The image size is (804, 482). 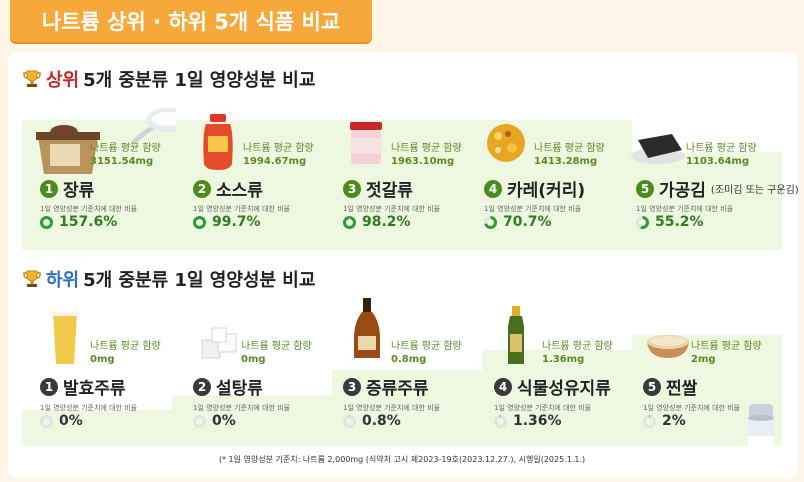 I want to click on top-title-accent: 상위, so click(x=63, y=80).